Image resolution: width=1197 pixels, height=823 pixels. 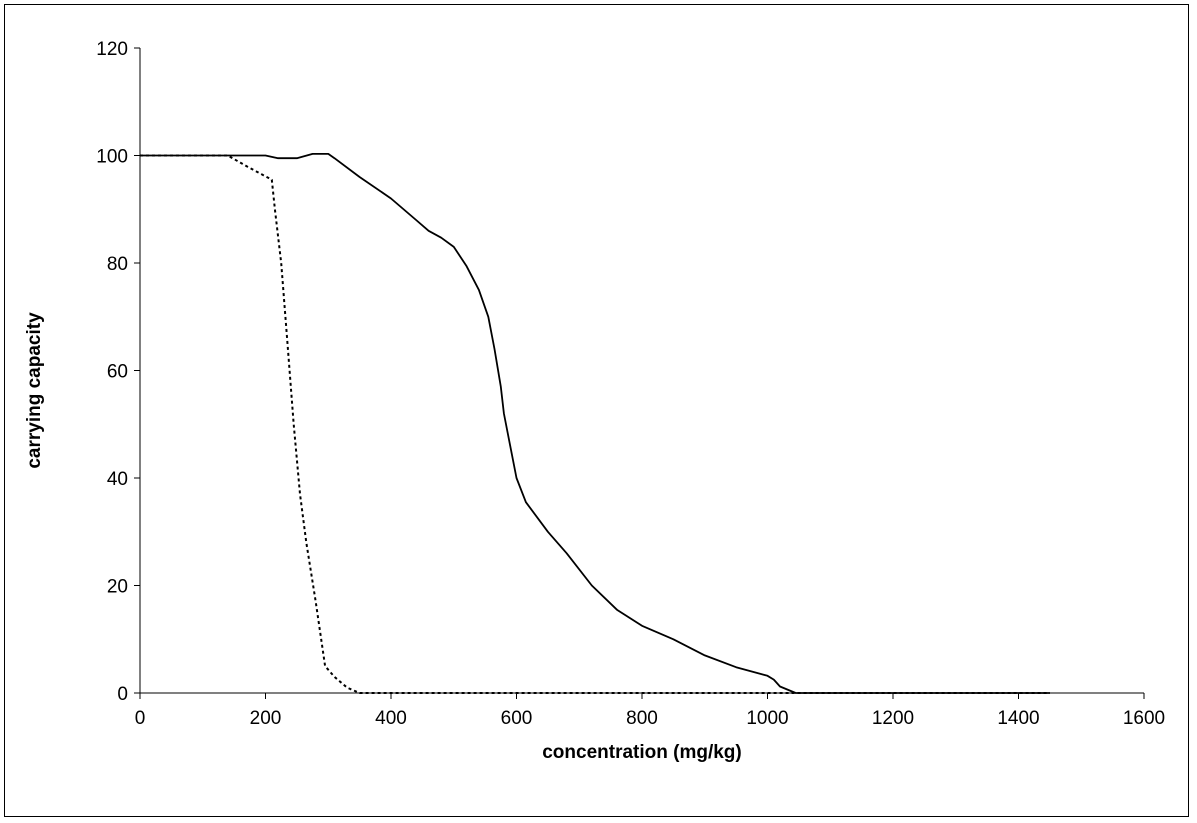 What do you see at coordinates (117, 479) in the screenshot?
I see `y-tick-label: 40` at bounding box center [117, 479].